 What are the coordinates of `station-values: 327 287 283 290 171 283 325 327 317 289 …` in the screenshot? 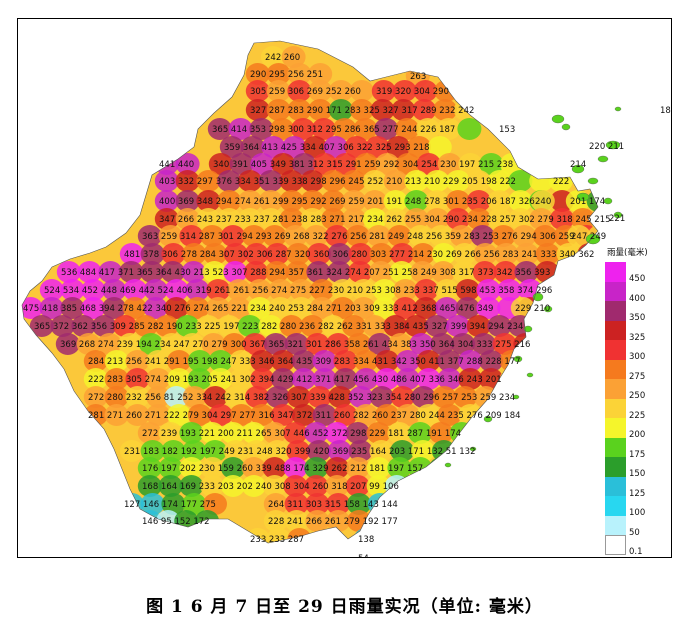 It's located at (362, 111).